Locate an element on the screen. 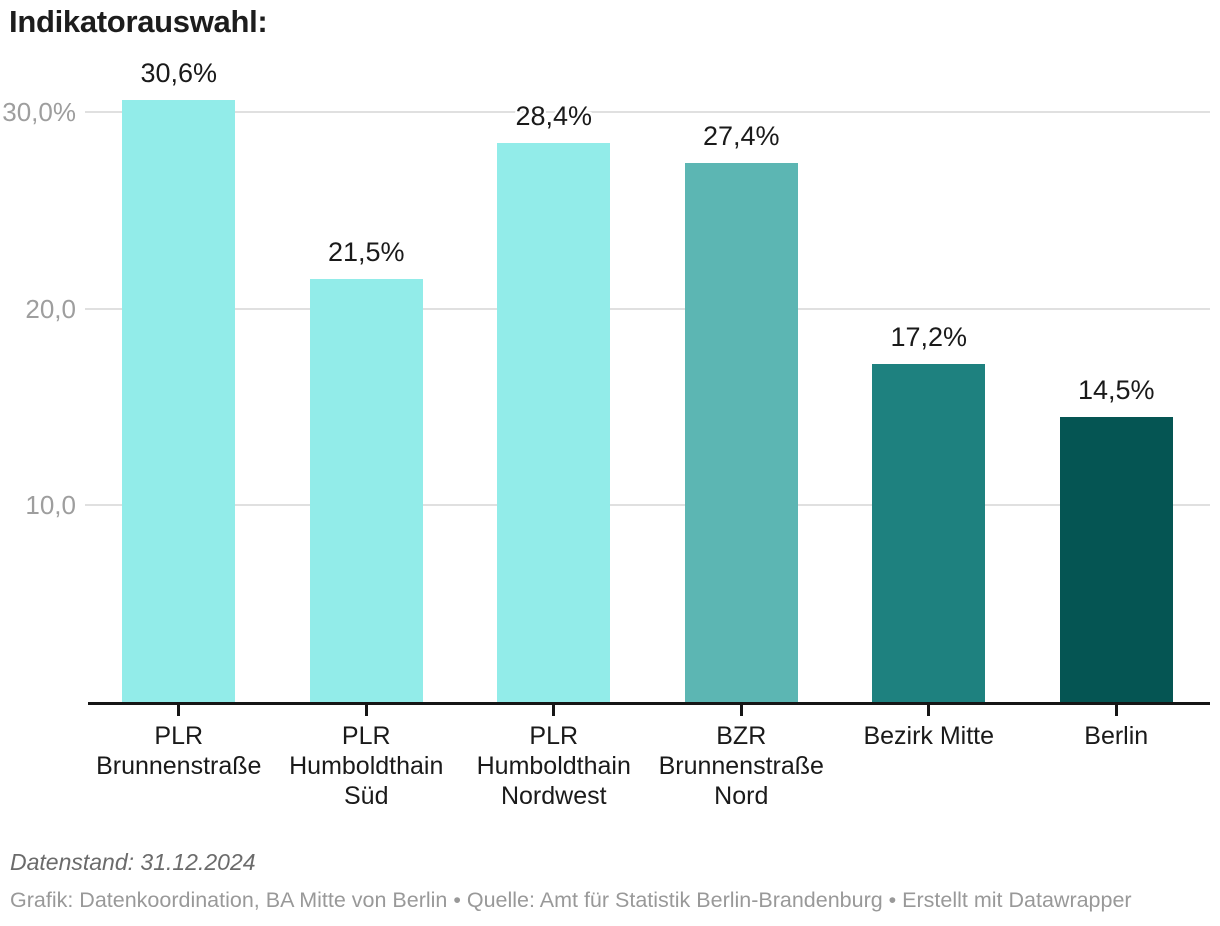  y-axis-tick-label: 30,0% is located at coordinates (39, 111).